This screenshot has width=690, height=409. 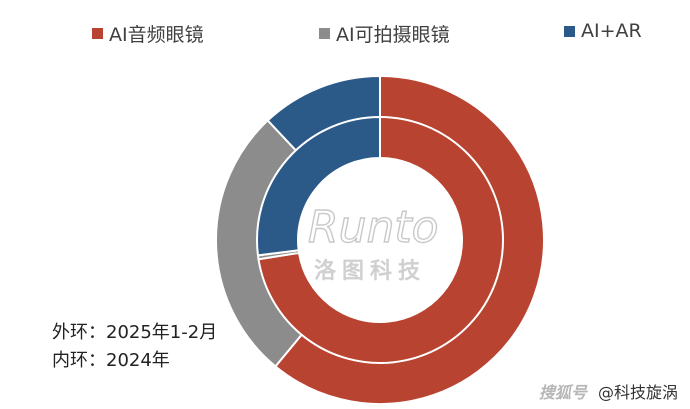 I want to click on legend-item-ar: AI+AR, so click(x=603, y=31).